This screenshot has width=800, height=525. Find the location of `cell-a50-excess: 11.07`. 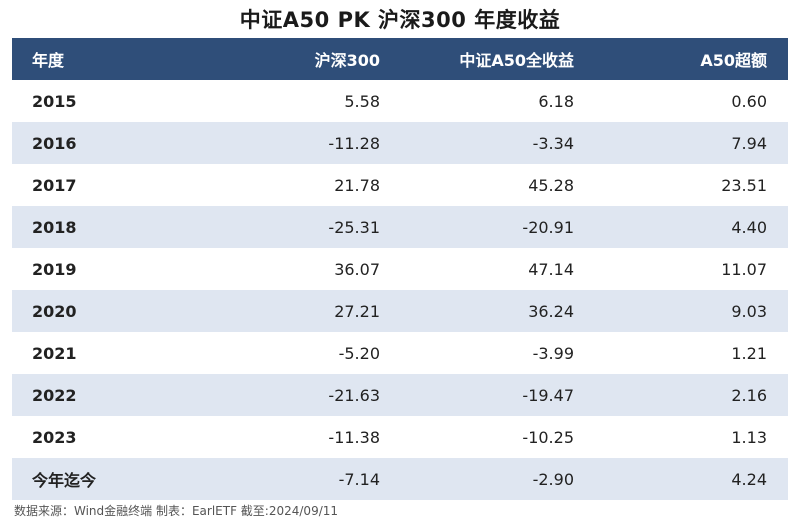

cell-a50-excess: 11.07 is located at coordinates (744, 269).